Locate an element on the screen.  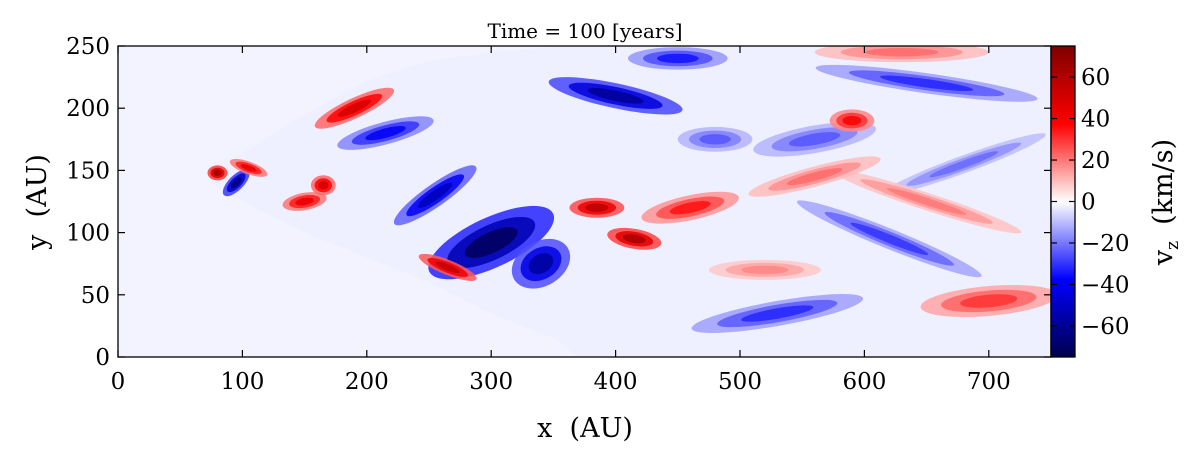
colorbar-label-unit: (km/s) is located at coordinates (1163, 182).